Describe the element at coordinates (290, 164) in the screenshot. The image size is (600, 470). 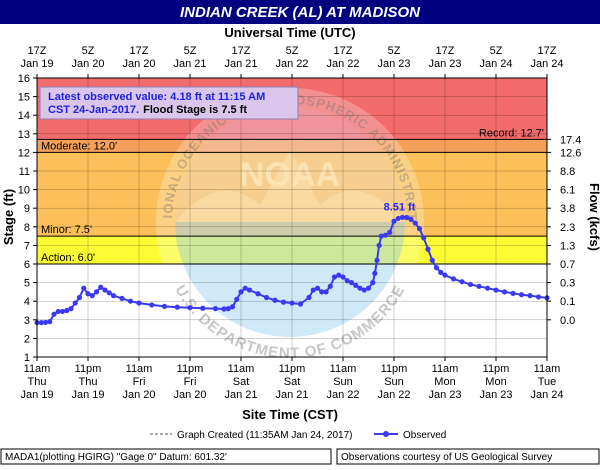
I see `watermark-upper-half` at that location.